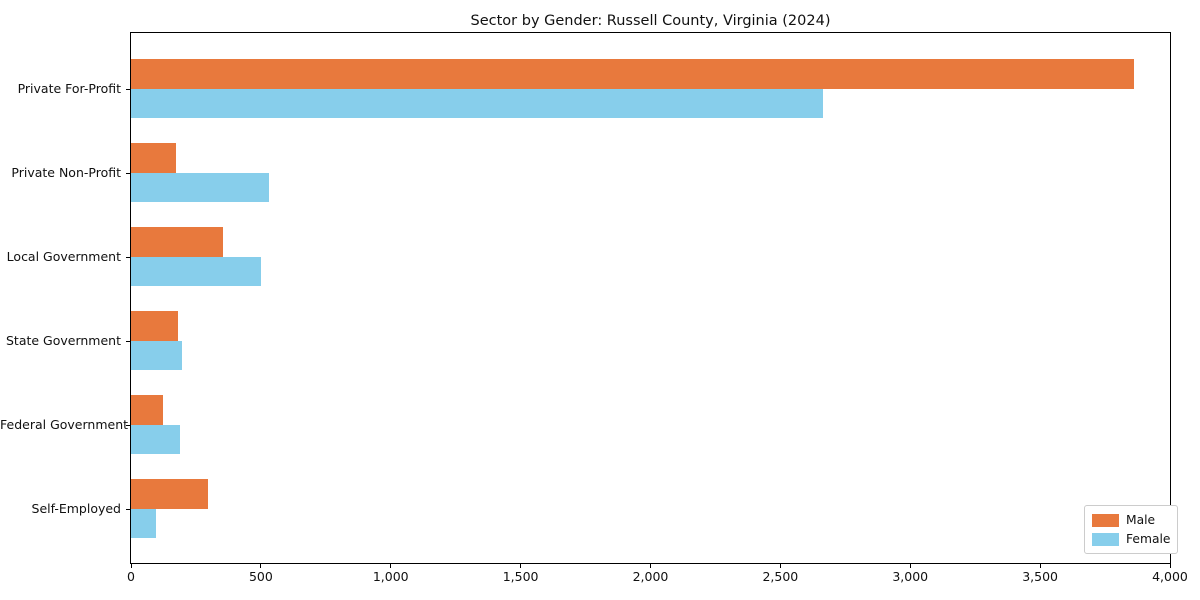 This screenshot has width=1200, height=600. What do you see at coordinates (1148, 539) in the screenshot?
I see `legend-label-female: Female` at bounding box center [1148, 539].